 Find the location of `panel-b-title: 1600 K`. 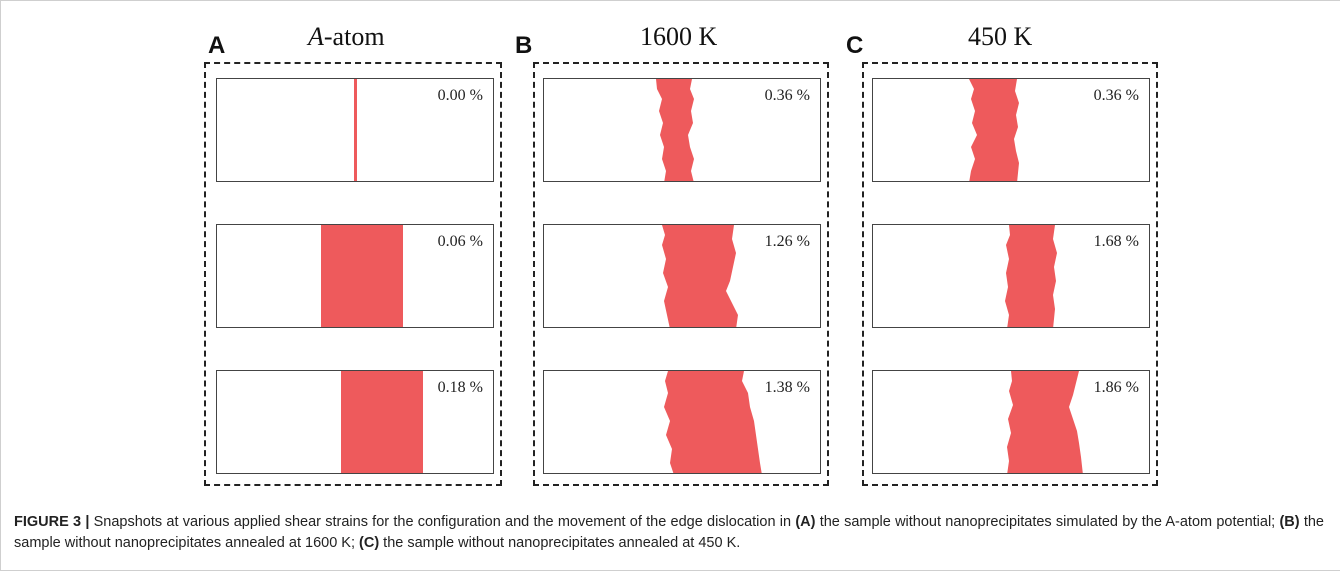

panel-b-title: 1600 K is located at coordinates (678, 37).